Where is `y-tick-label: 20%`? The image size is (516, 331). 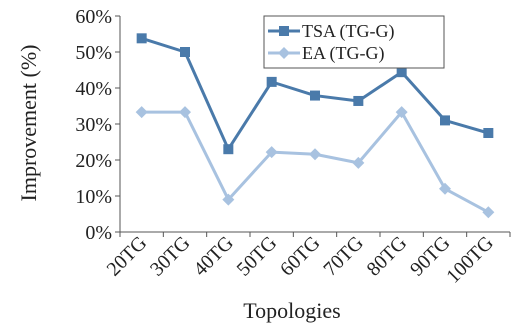 y-tick-label: 20% is located at coordinates (93, 161).